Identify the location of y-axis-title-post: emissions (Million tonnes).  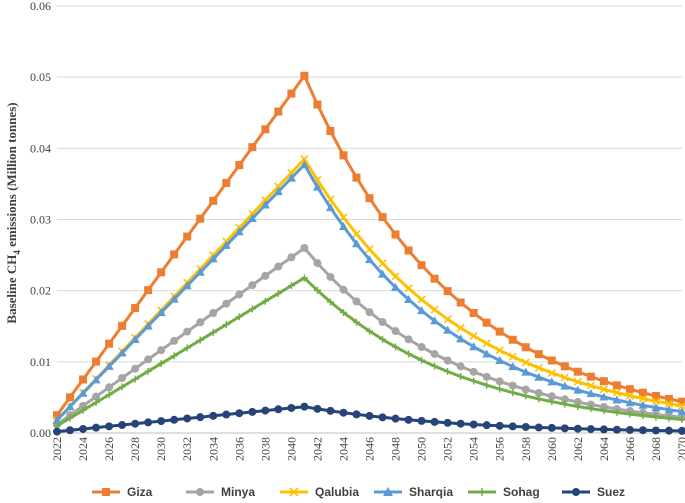
(11, 176).